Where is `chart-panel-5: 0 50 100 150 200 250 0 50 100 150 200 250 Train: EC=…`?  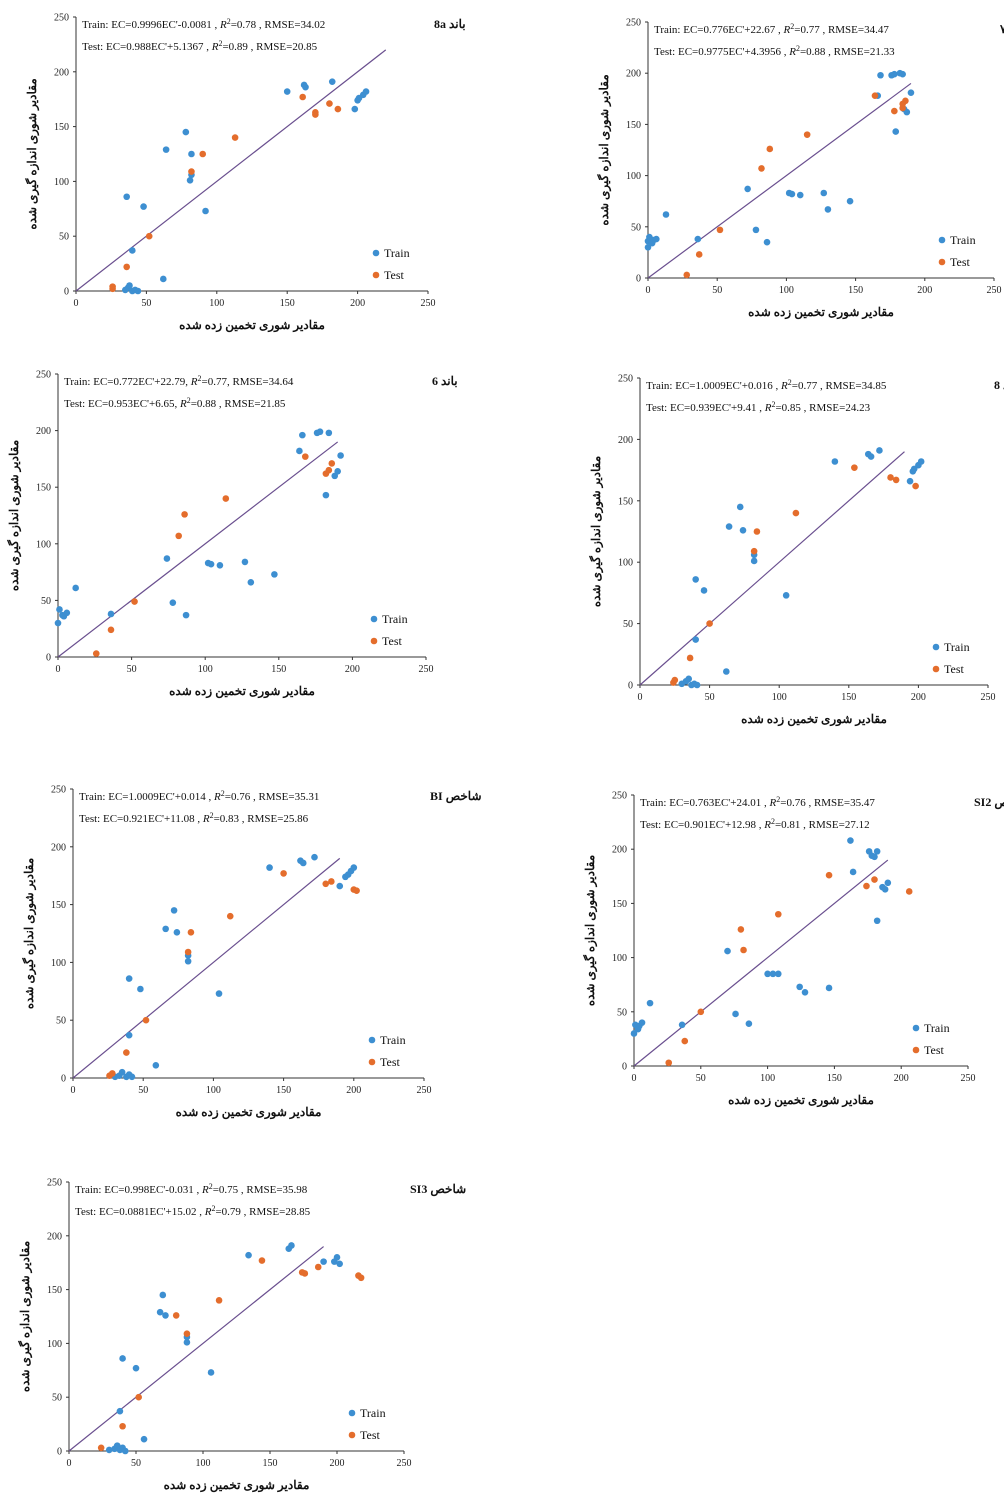
chart-panel-5: 0 50 100 150 200 250 0 50 100 150 200 250 Train: EC=… is located at coordinates (251, 953).